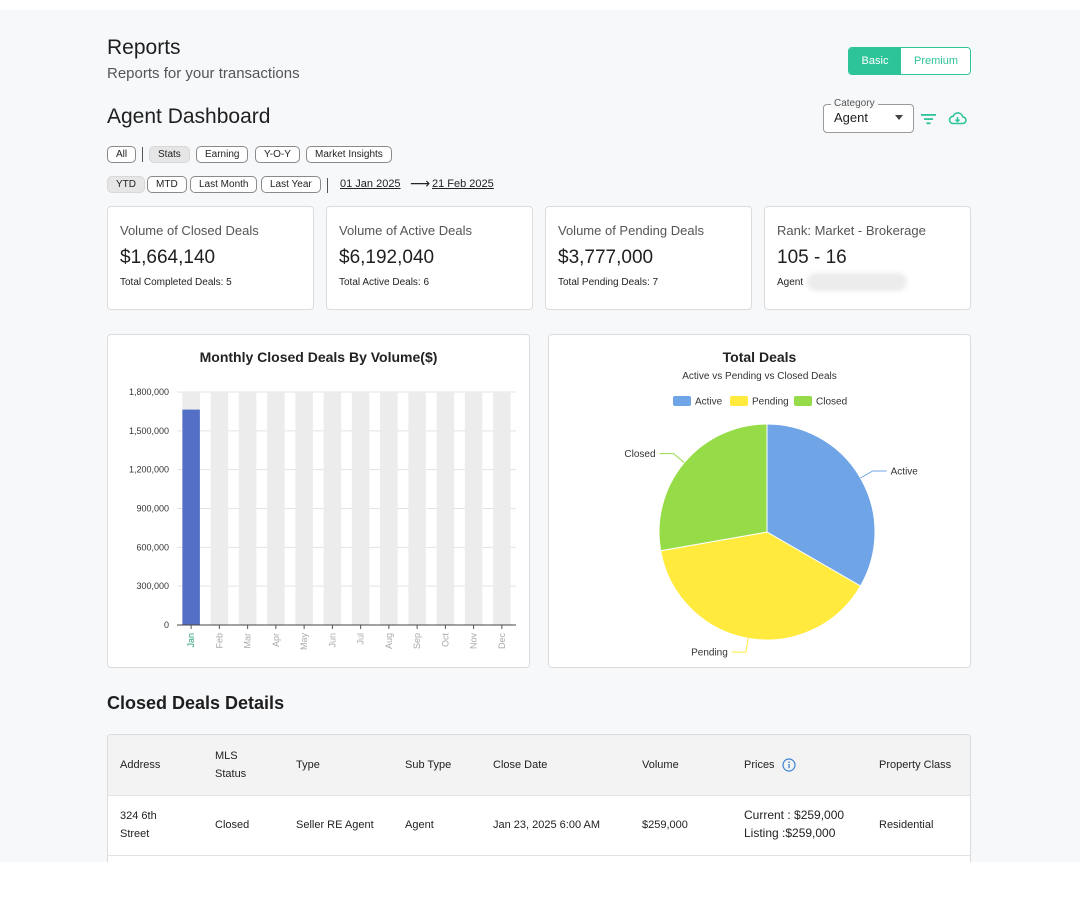 This screenshot has height=904, width=1080. I want to click on legend-label: Closed, so click(831, 402).